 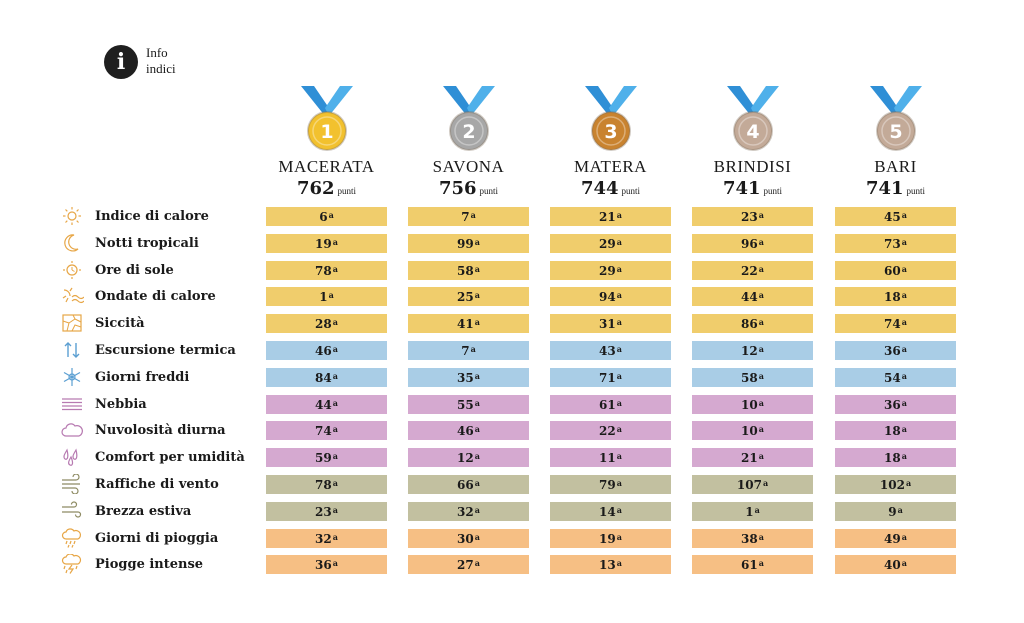 What do you see at coordinates (121, 404) in the screenshot?
I see `row-label-text: Nebbia` at bounding box center [121, 404].